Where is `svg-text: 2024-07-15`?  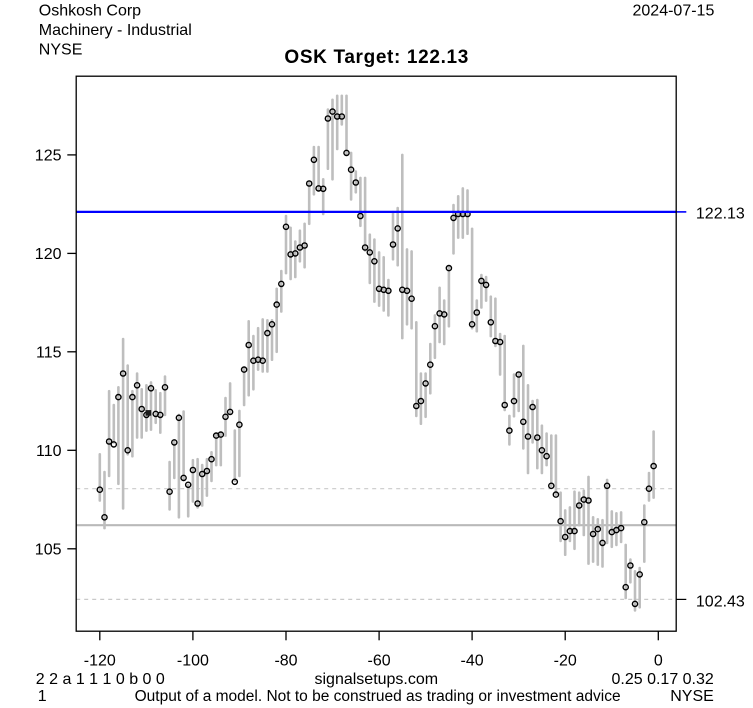 svg-text: 2024-07-15 is located at coordinates (674, 10).